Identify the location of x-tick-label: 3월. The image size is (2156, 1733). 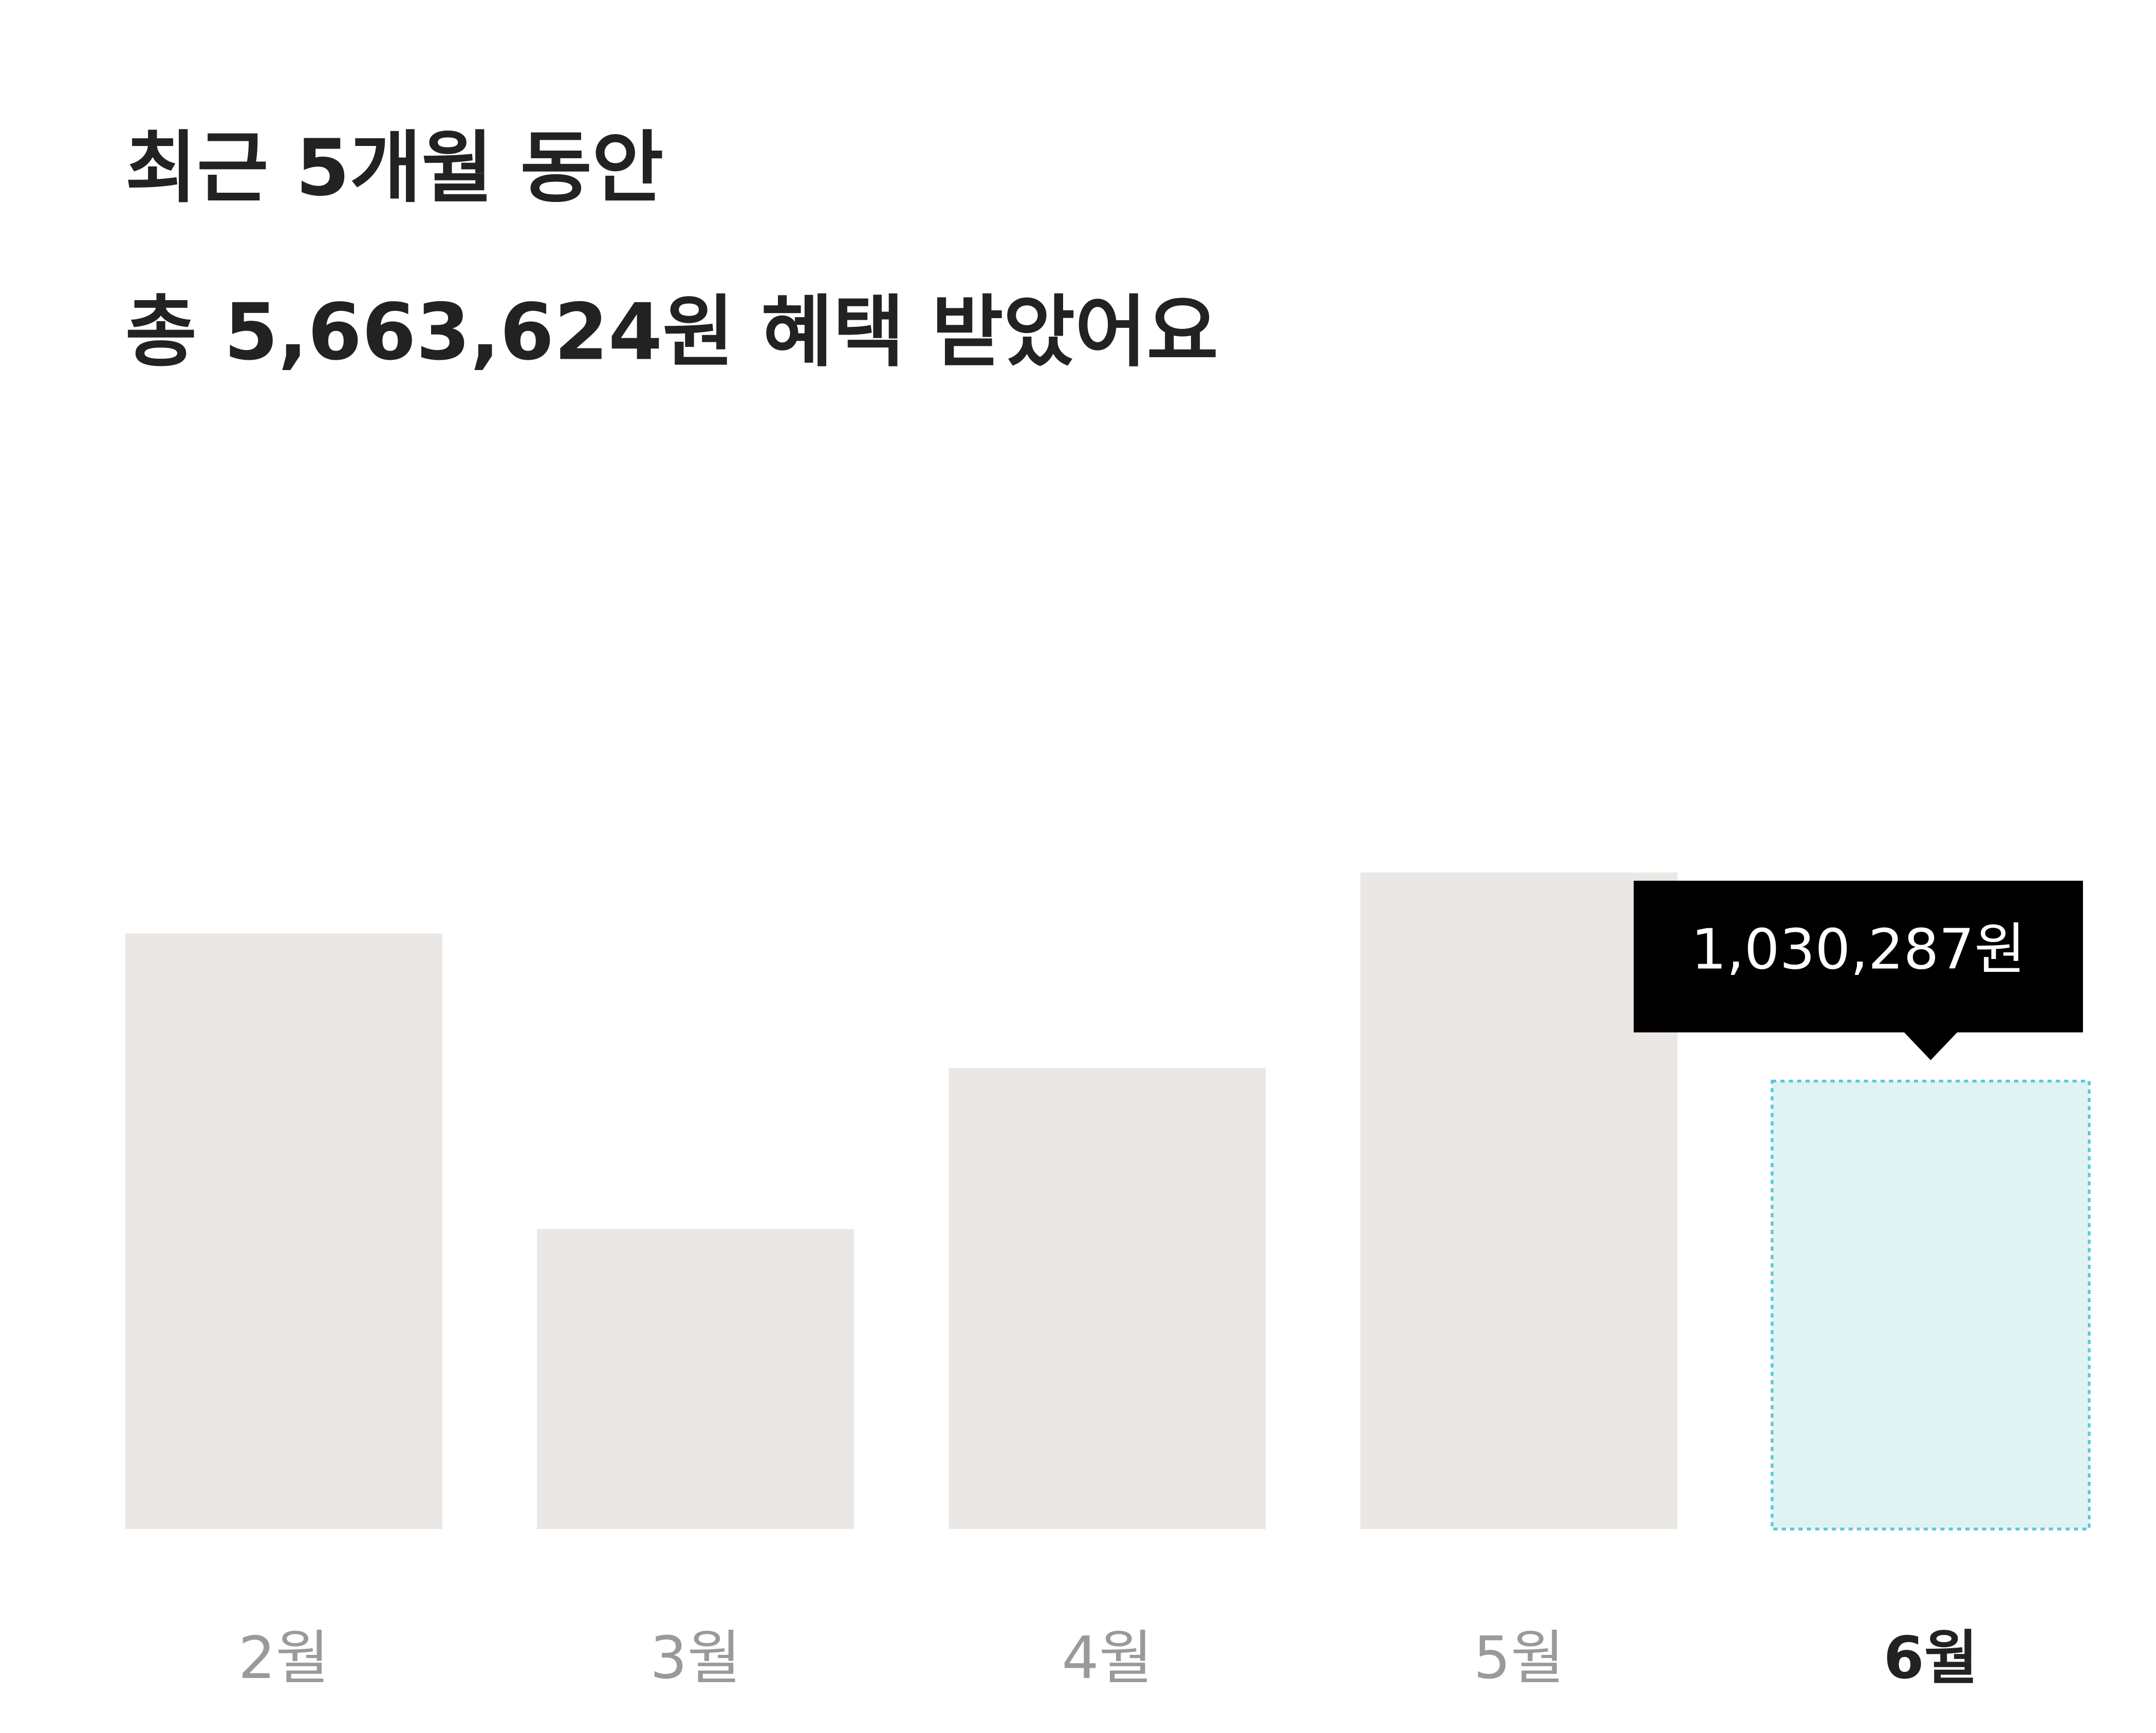
(695, 1658).